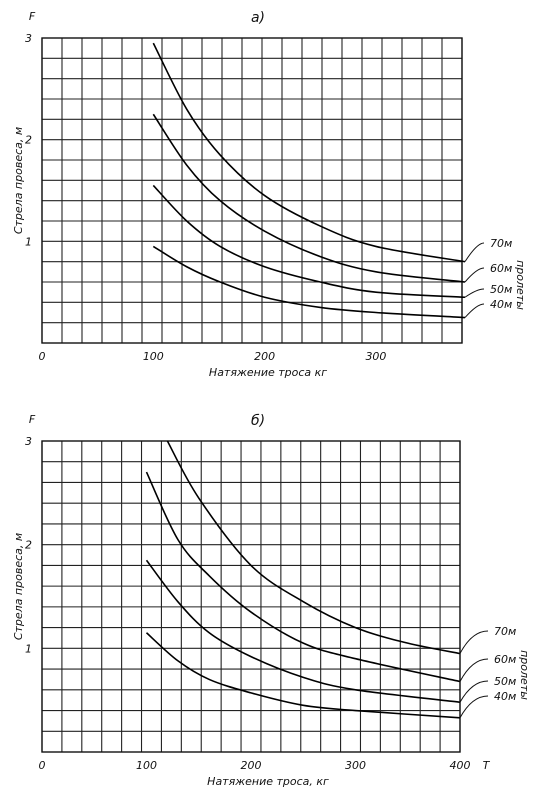 This screenshot has height=793, width=538. Describe the element at coordinates (268, 781) in the screenshot. I see `x-axis-label: Натяжение троса, кг` at that location.